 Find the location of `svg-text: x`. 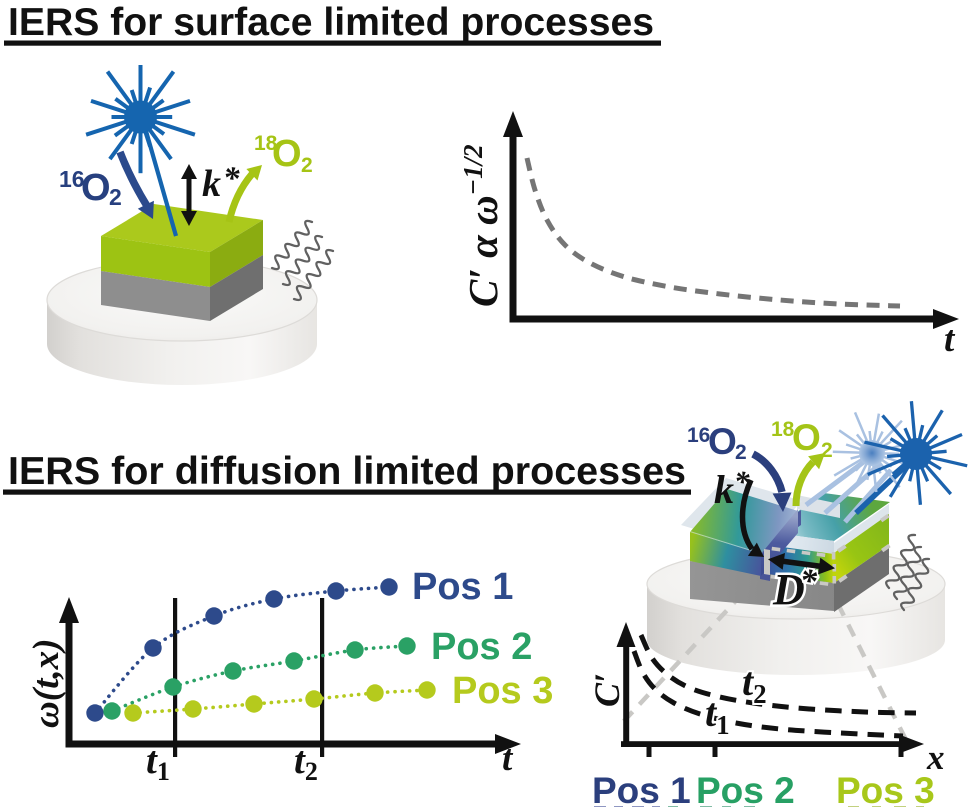

svg-text: x is located at coordinates (935, 757).